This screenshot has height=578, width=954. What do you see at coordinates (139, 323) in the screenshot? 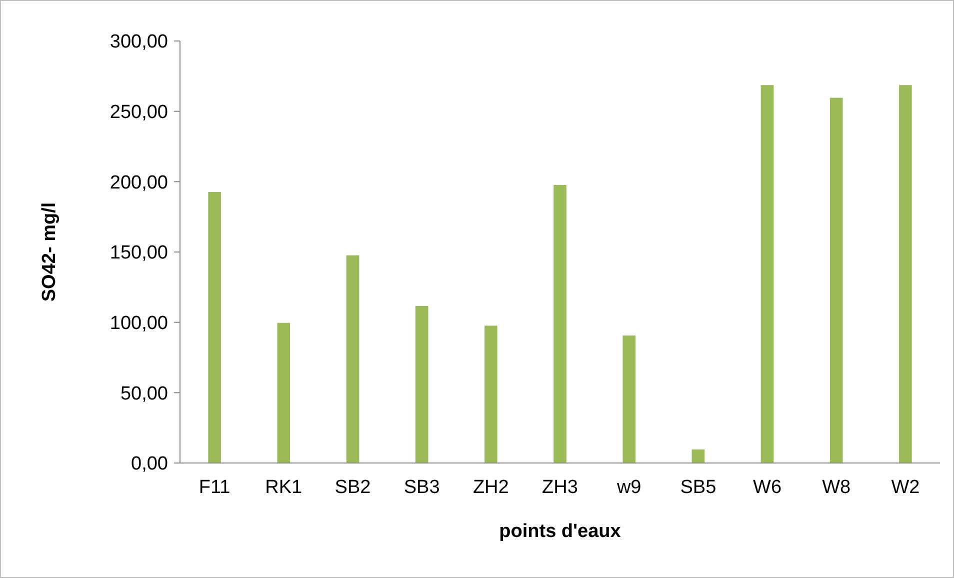
I see `y-tick-label: 100,00` at bounding box center [139, 323].